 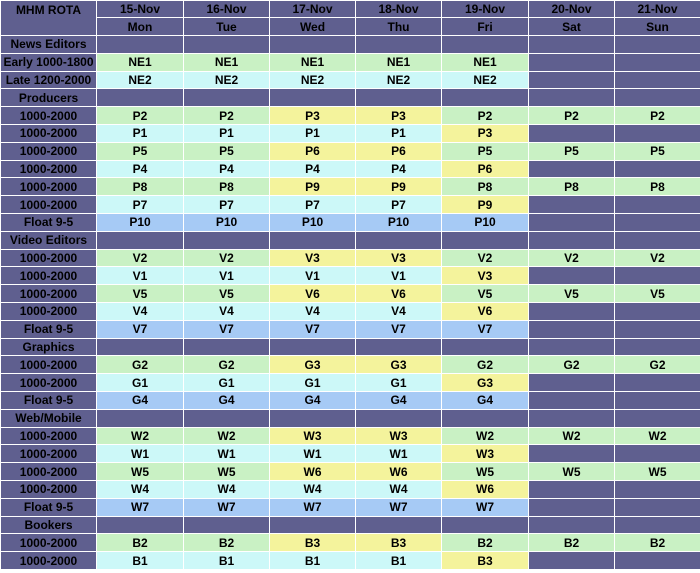 What do you see at coordinates (312, 258) in the screenshot?
I see `staff-cell: V3` at bounding box center [312, 258].